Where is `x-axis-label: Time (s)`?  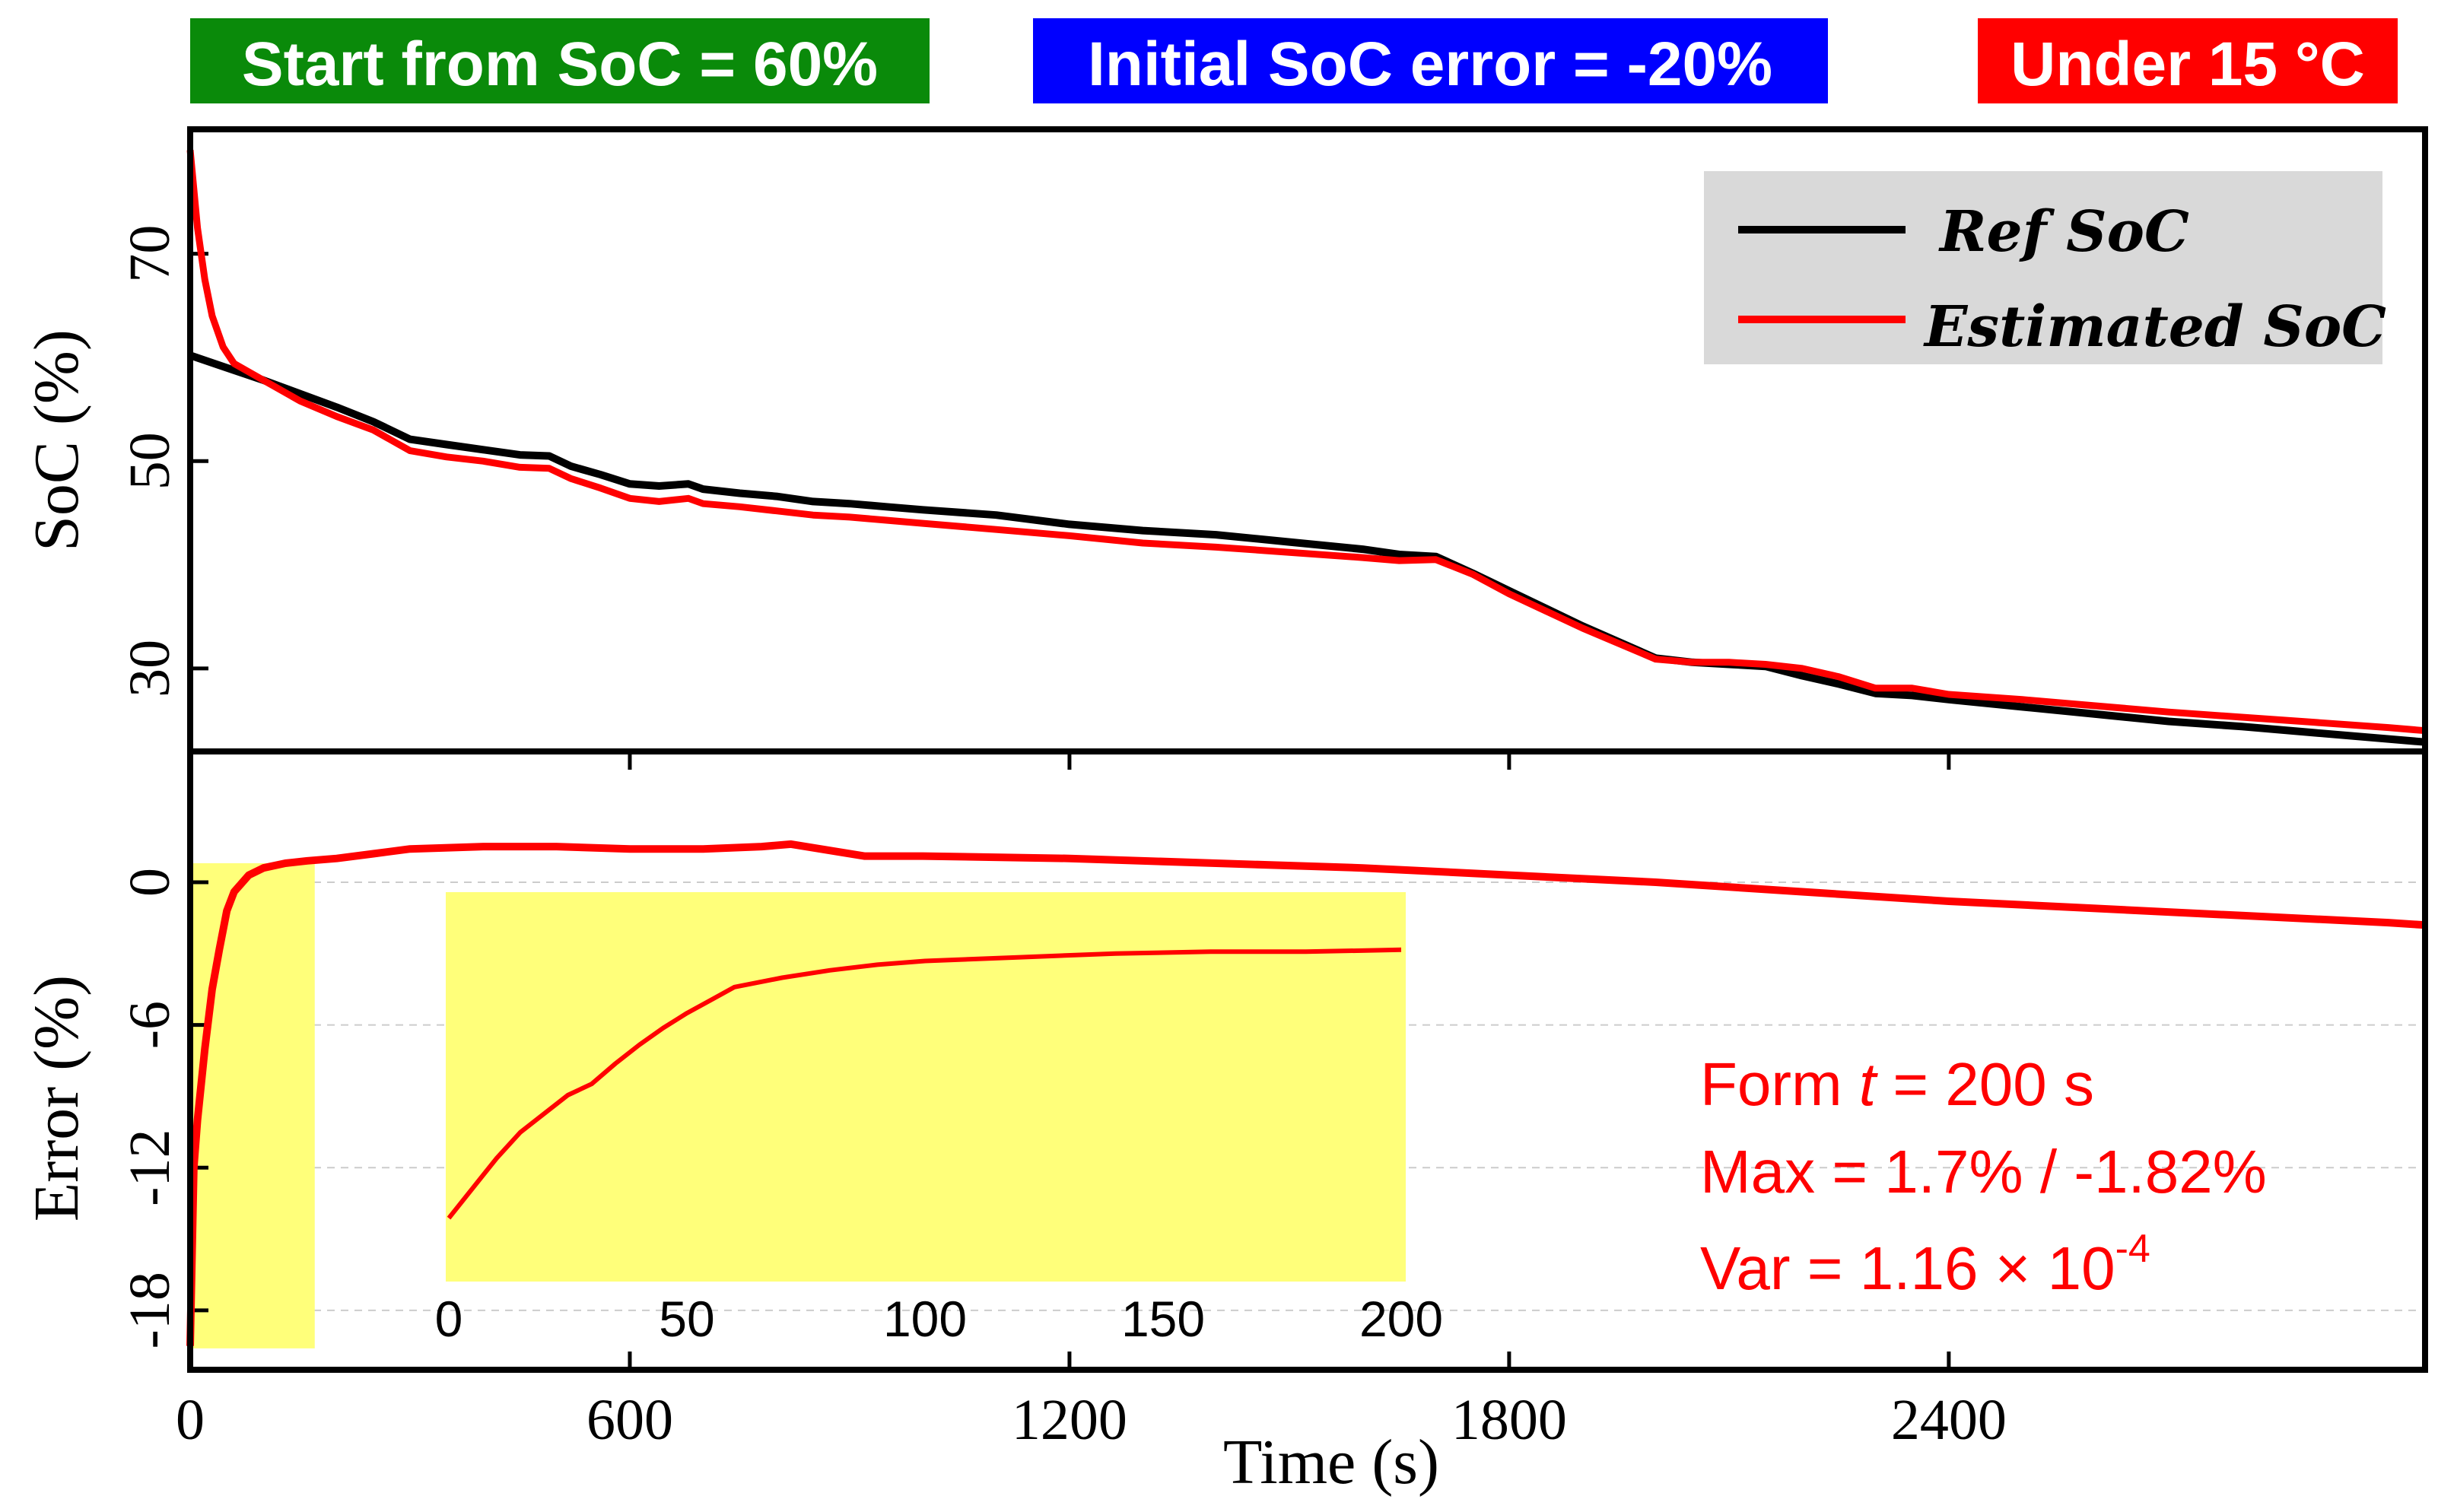
x-axis-label: Time (s) is located at coordinates (1331, 1462).